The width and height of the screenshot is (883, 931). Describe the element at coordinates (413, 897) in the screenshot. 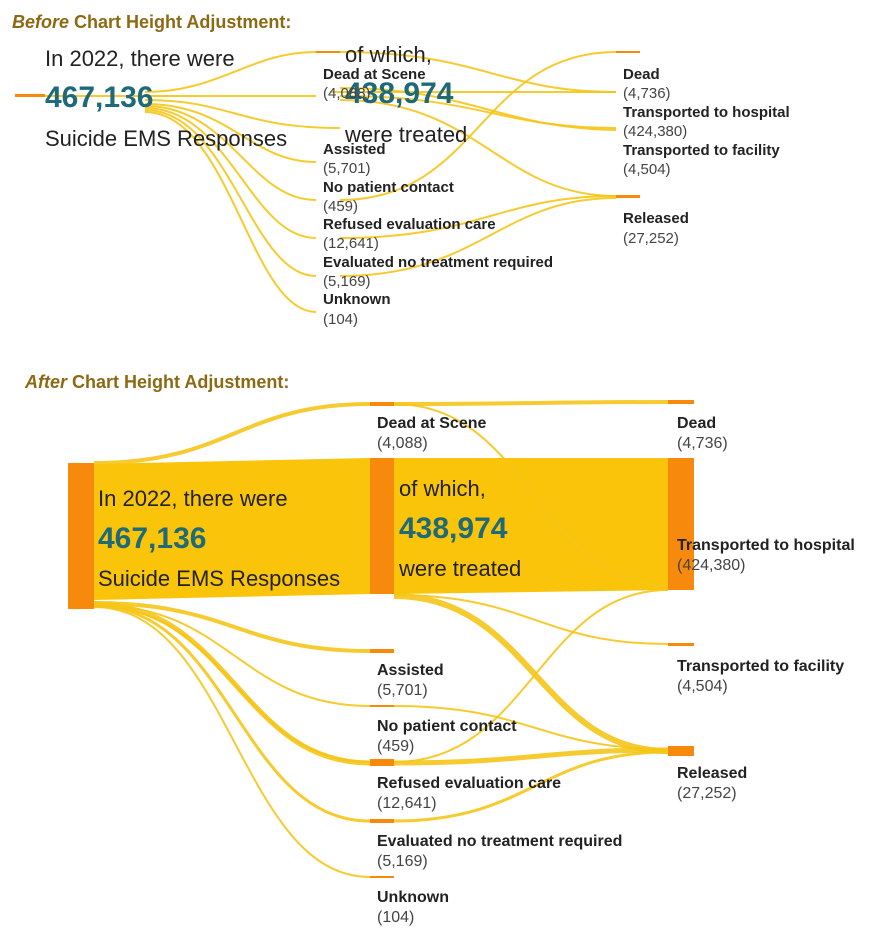

I see `after-label-unknown: Unknown` at that location.